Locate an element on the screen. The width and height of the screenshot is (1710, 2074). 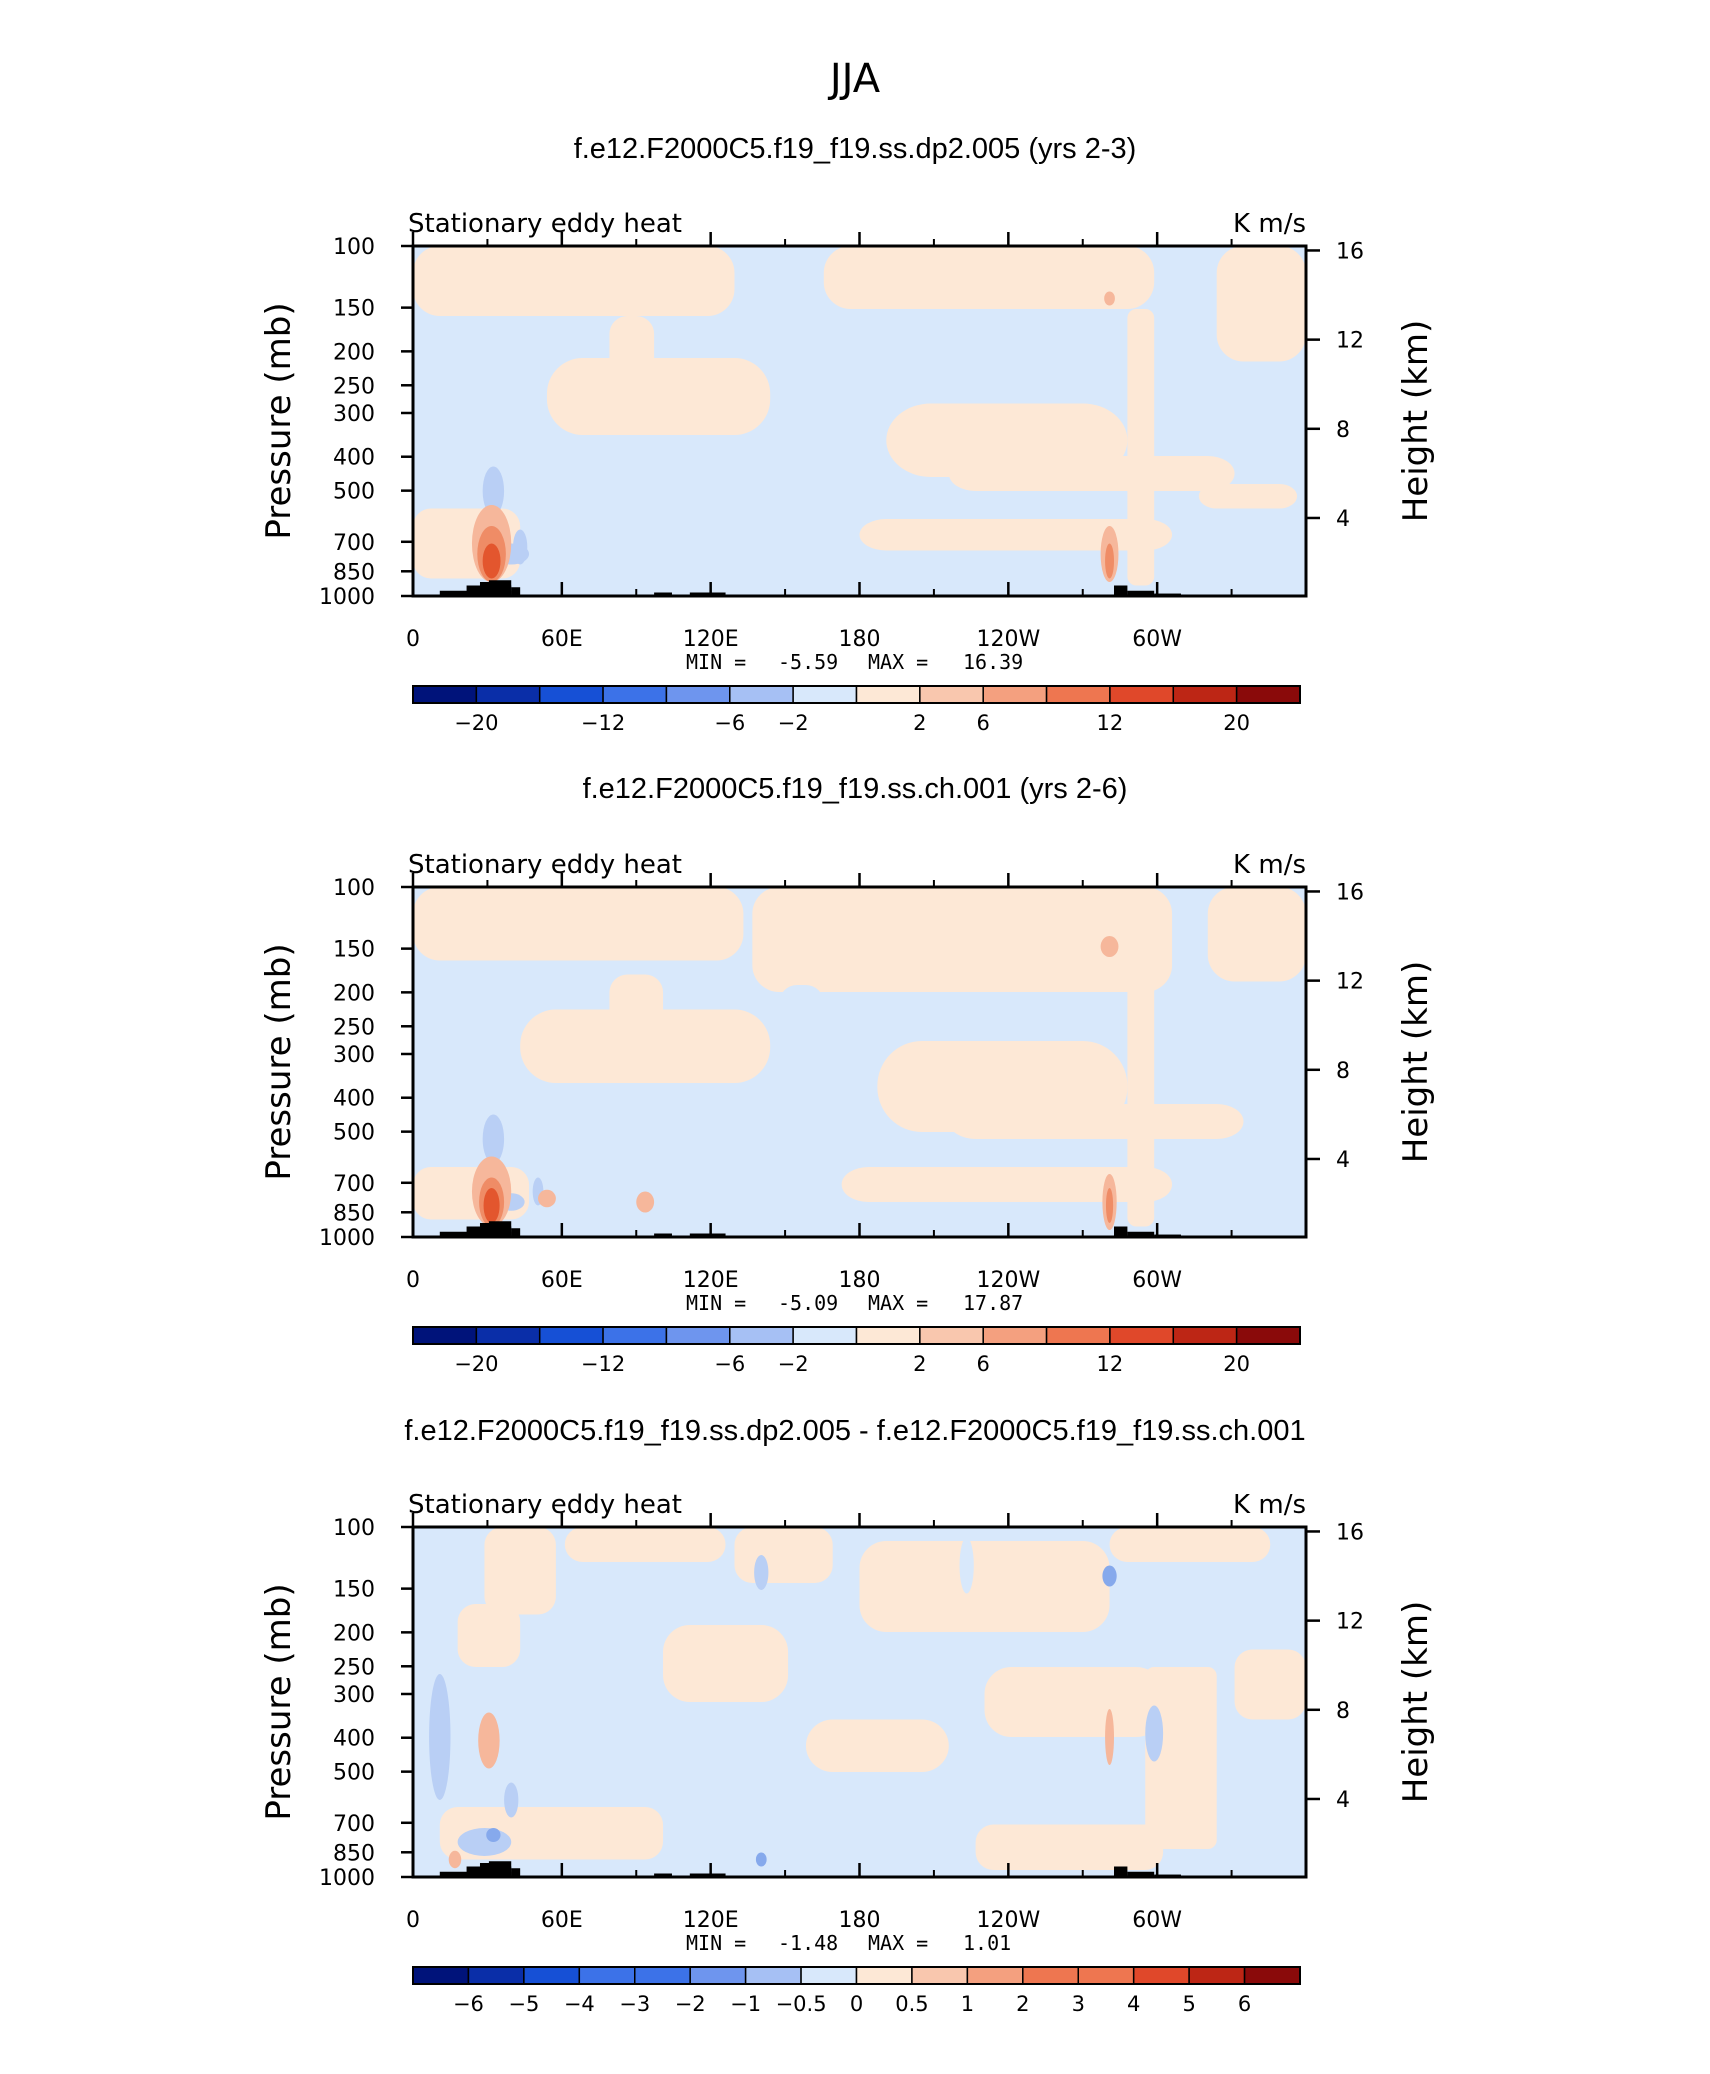
colorbar-label: 5 is located at coordinates (1188, 2004).